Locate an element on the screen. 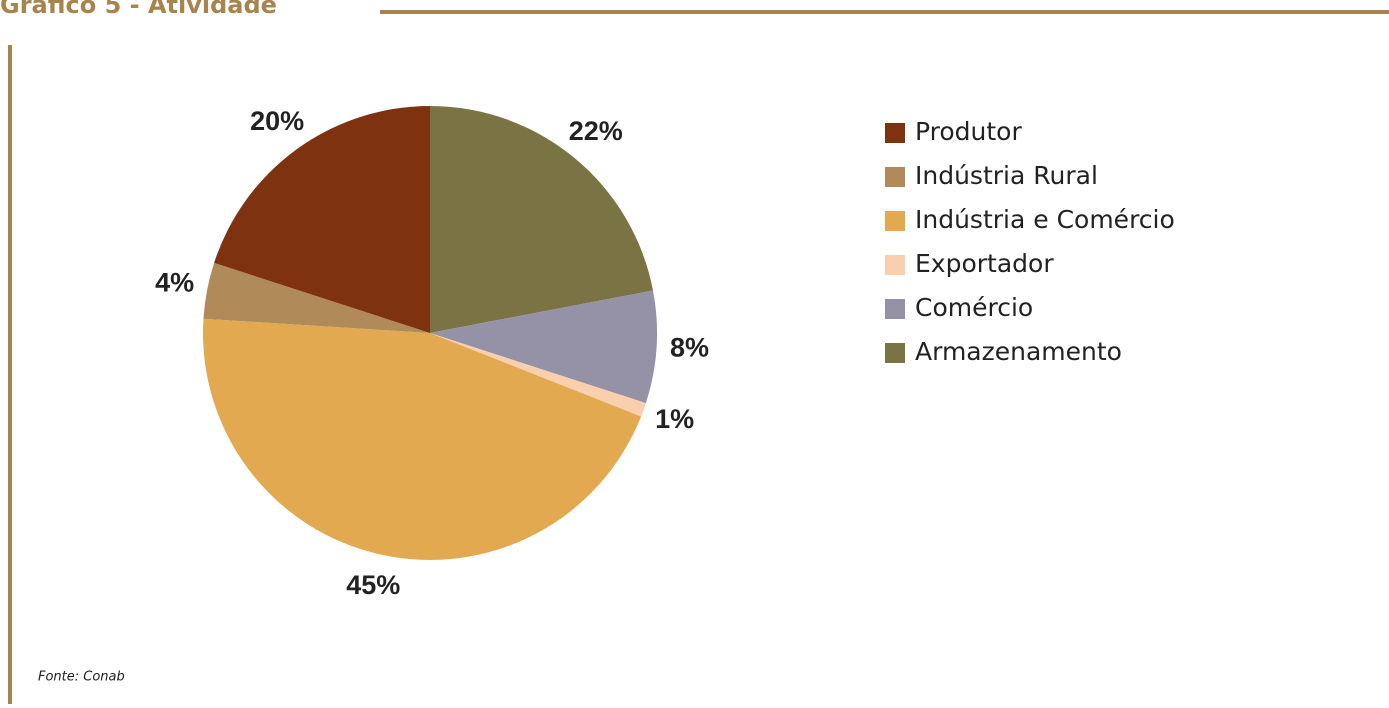  slice-label: 20% is located at coordinates (277, 121).